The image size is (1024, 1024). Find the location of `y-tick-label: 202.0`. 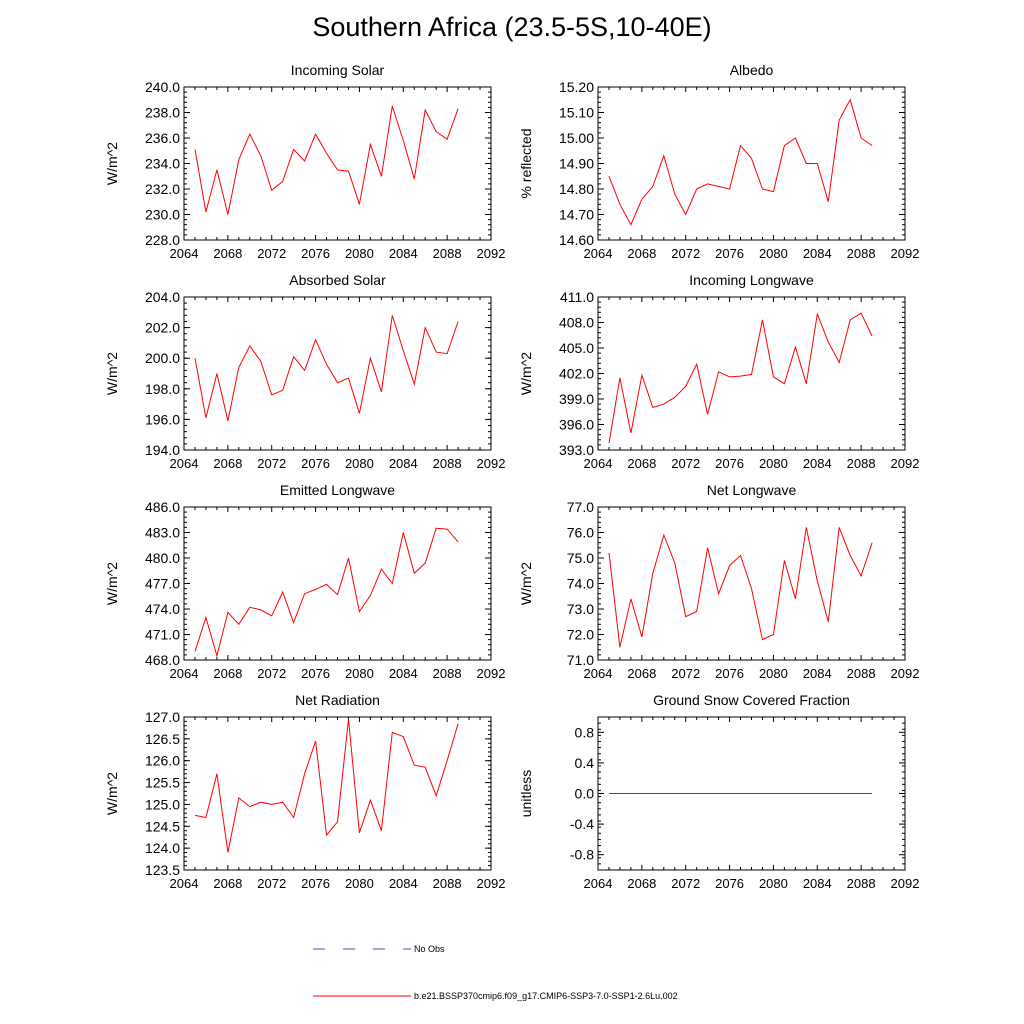

y-tick-label: 202.0 is located at coordinates (162, 328).